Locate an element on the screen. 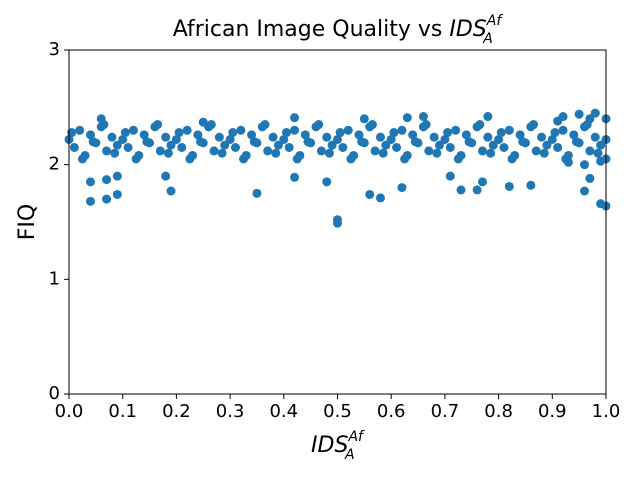  y-tick-label: 3 is located at coordinates (54, 49).